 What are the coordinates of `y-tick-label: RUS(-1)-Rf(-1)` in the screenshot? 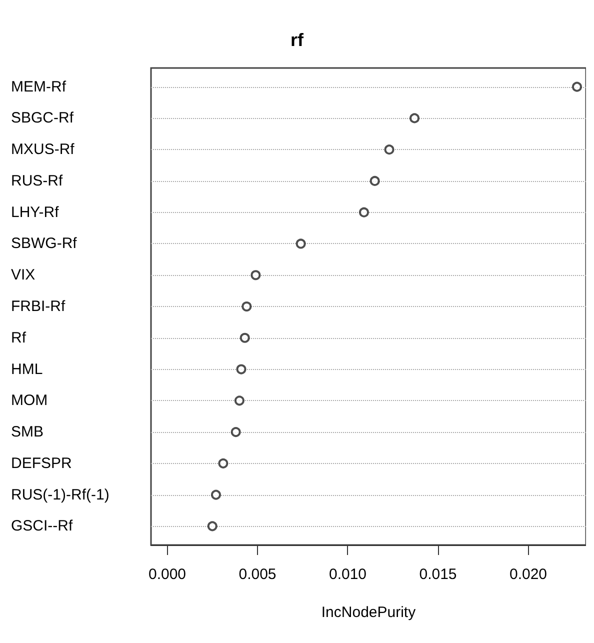 It's located at (60, 495).